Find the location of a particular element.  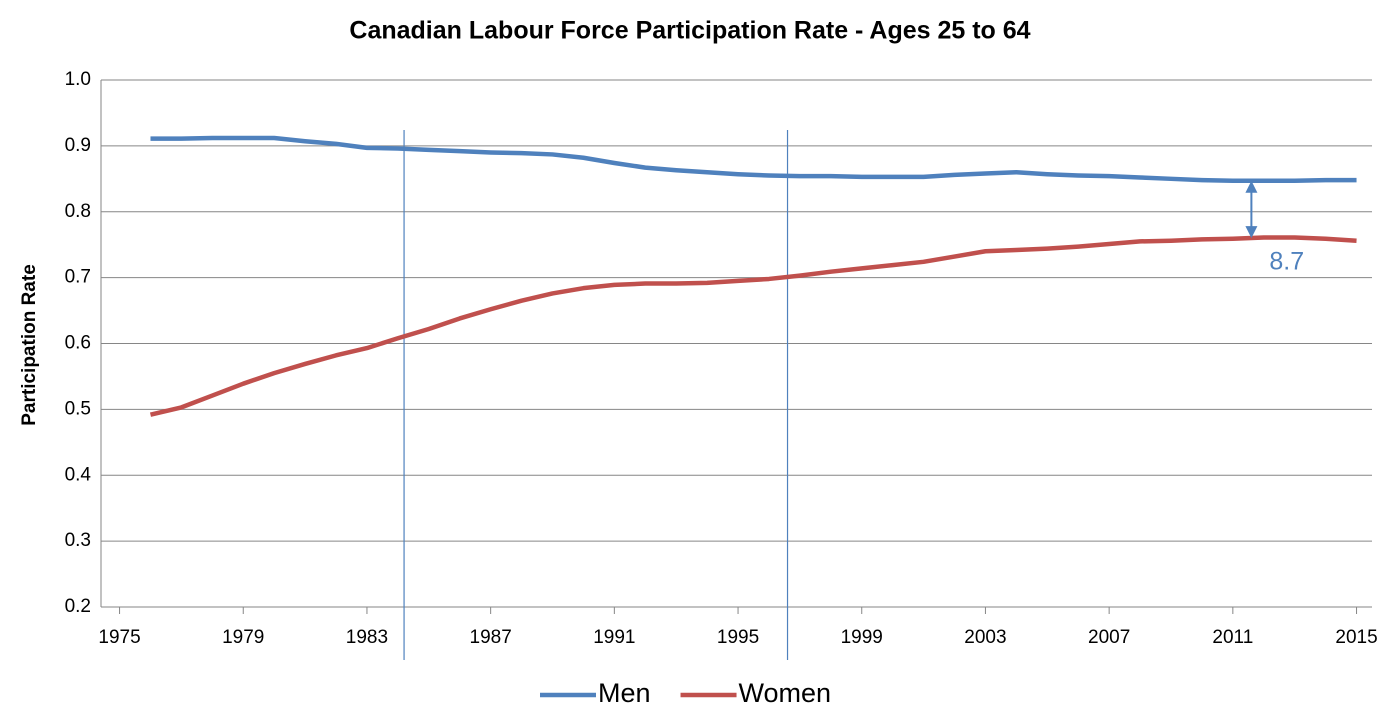

y-axis-label: Participation Rate is located at coordinates (29, 345).